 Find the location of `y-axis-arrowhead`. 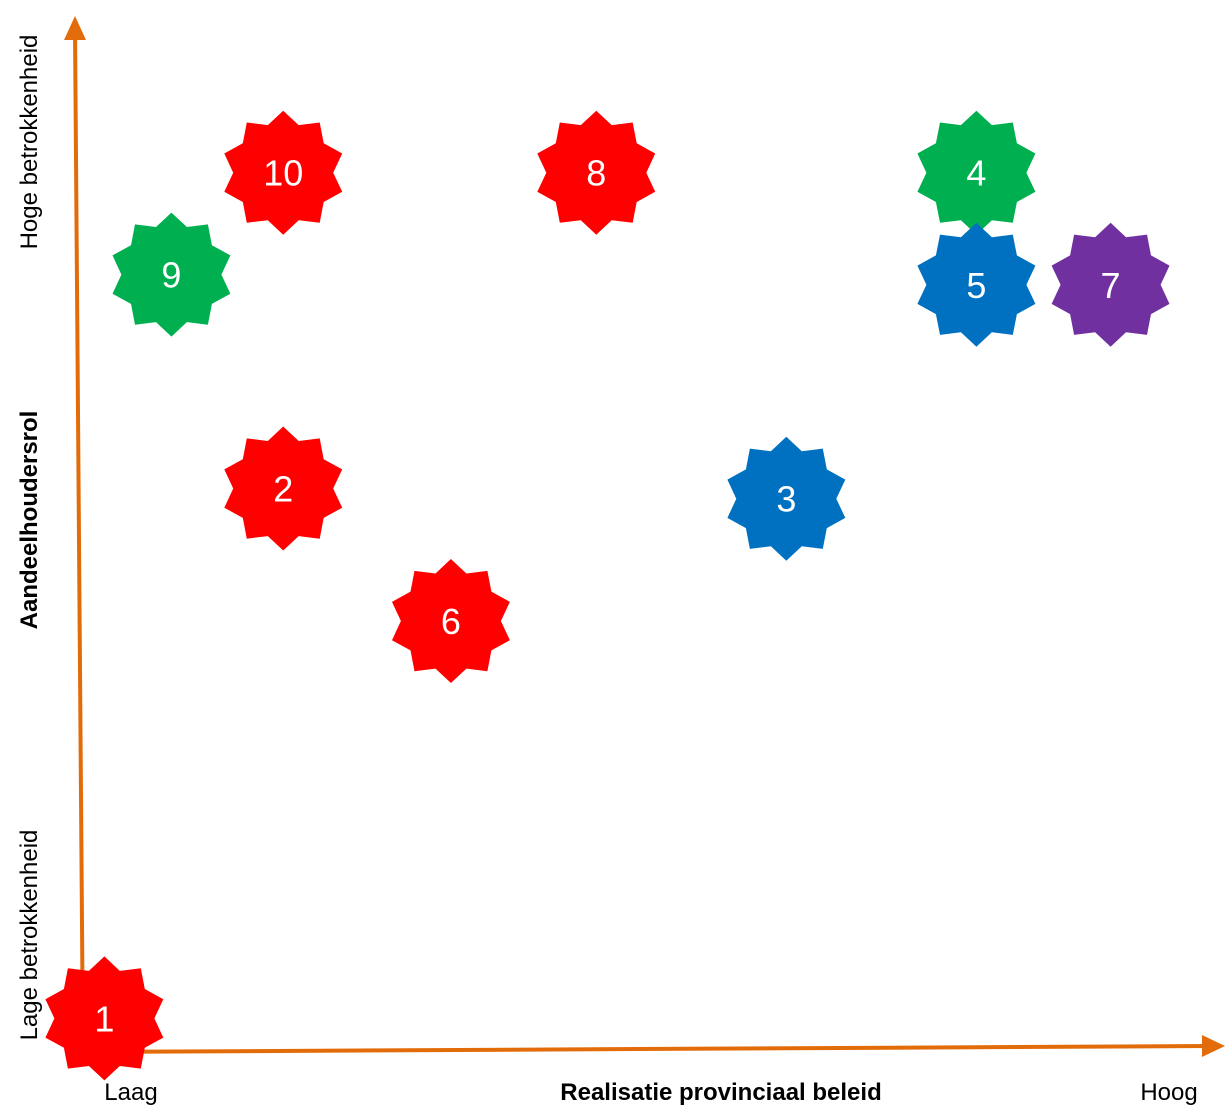

y-axis-arrowhead is located at coordinates (75, 28).